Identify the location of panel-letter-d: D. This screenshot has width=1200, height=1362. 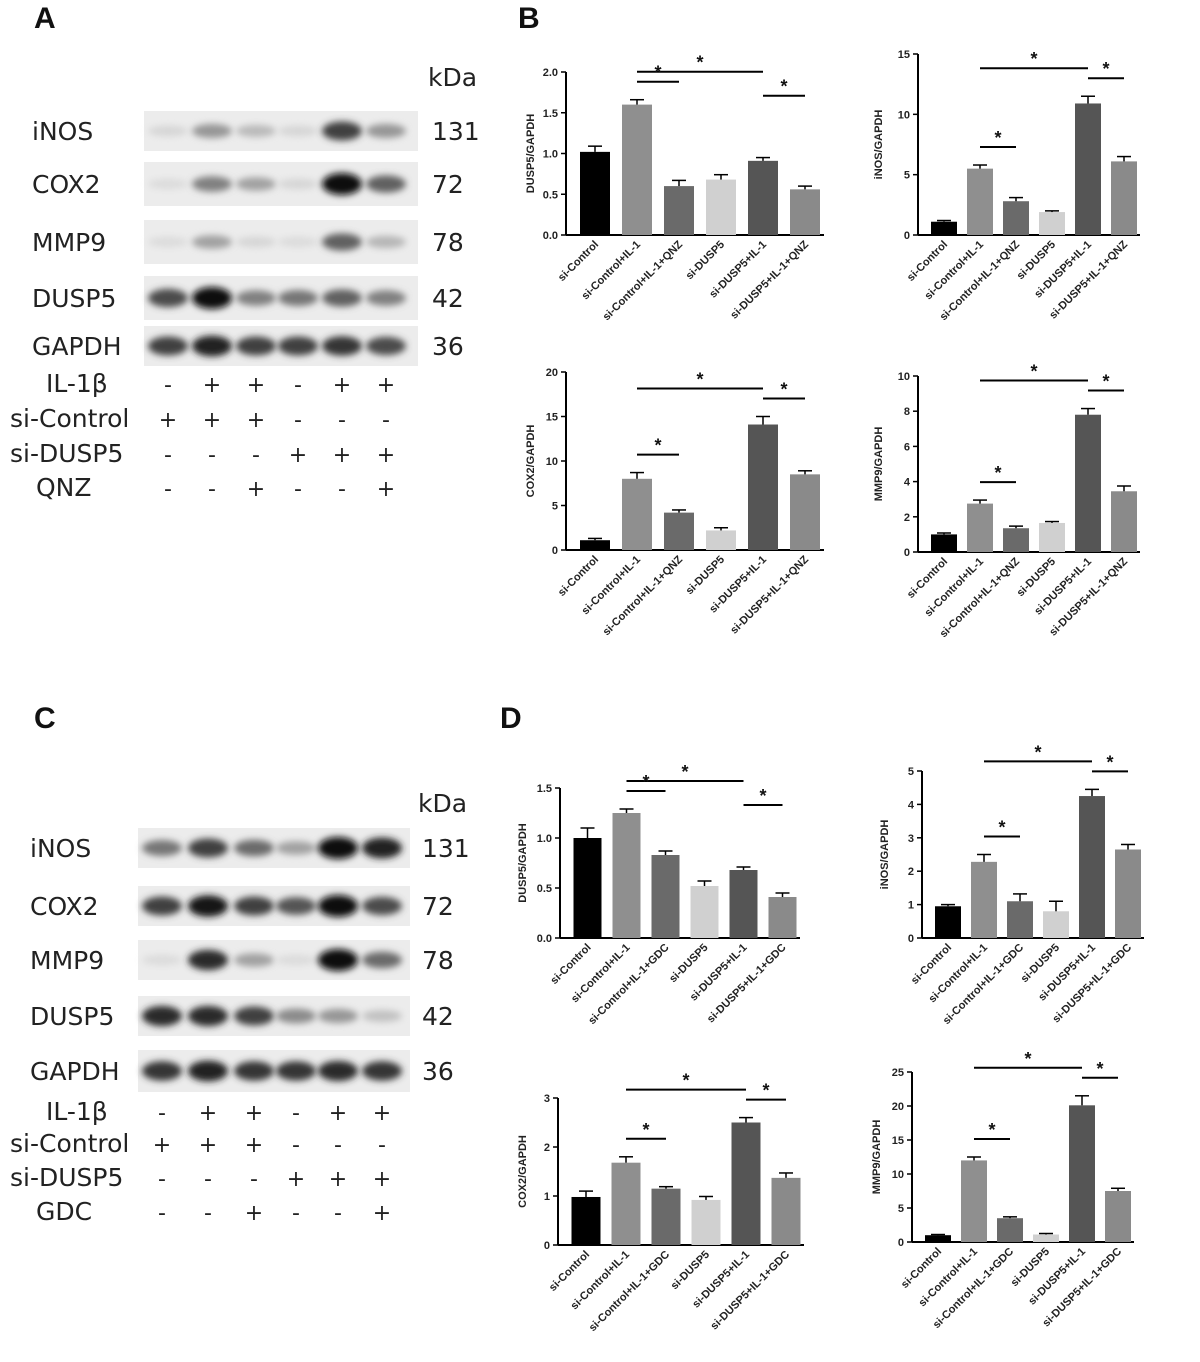
(511, 718).